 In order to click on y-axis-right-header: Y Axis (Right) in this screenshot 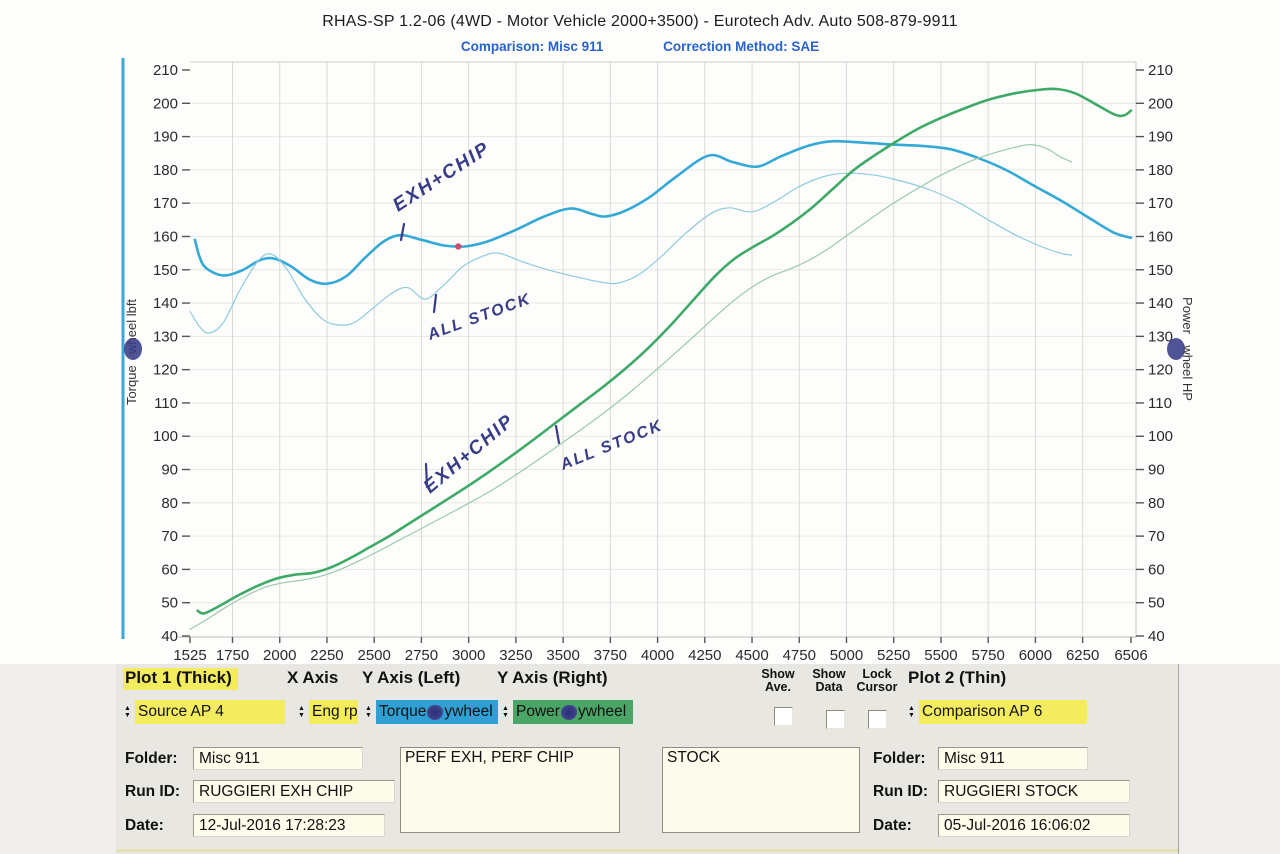, I will do `click(552, 677)`.